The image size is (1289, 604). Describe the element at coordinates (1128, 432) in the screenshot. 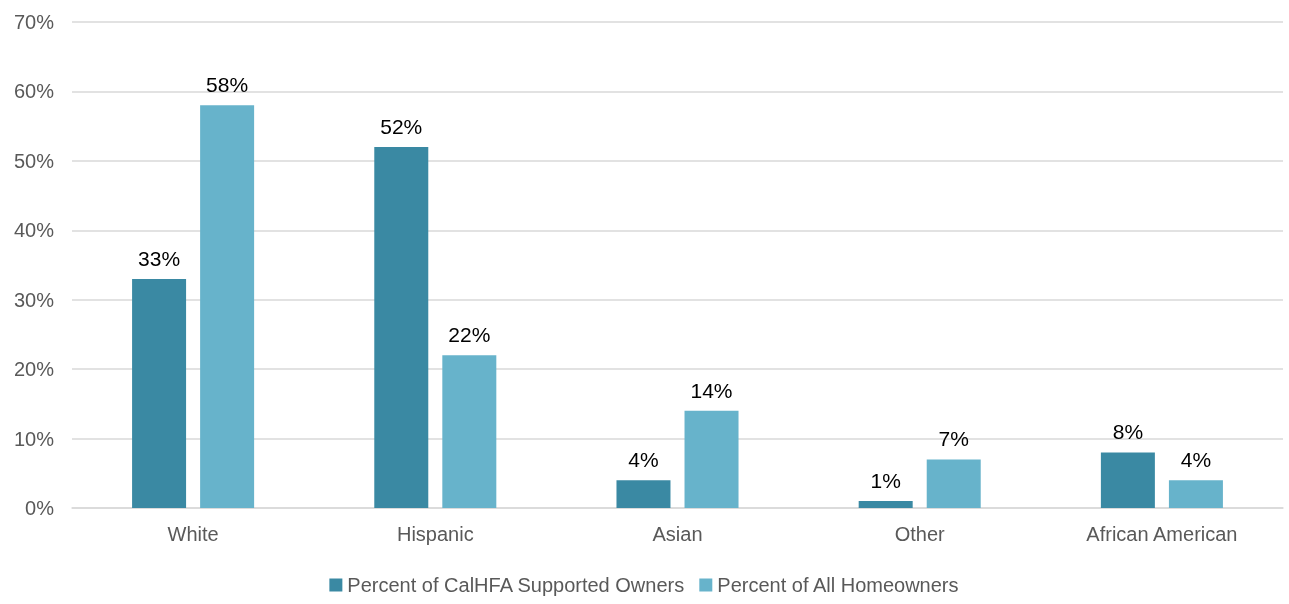

I see `data-label: 8%` at that location.